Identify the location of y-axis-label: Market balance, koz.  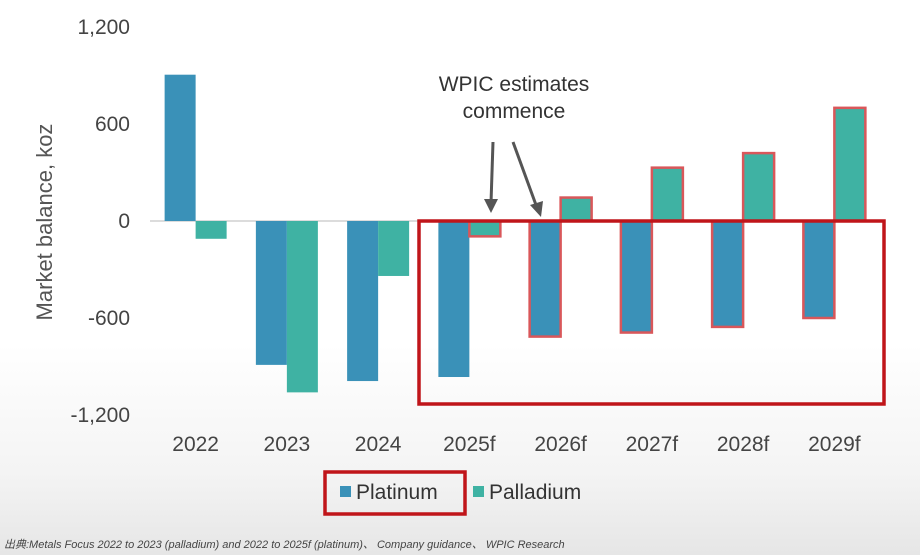
(44, 222).